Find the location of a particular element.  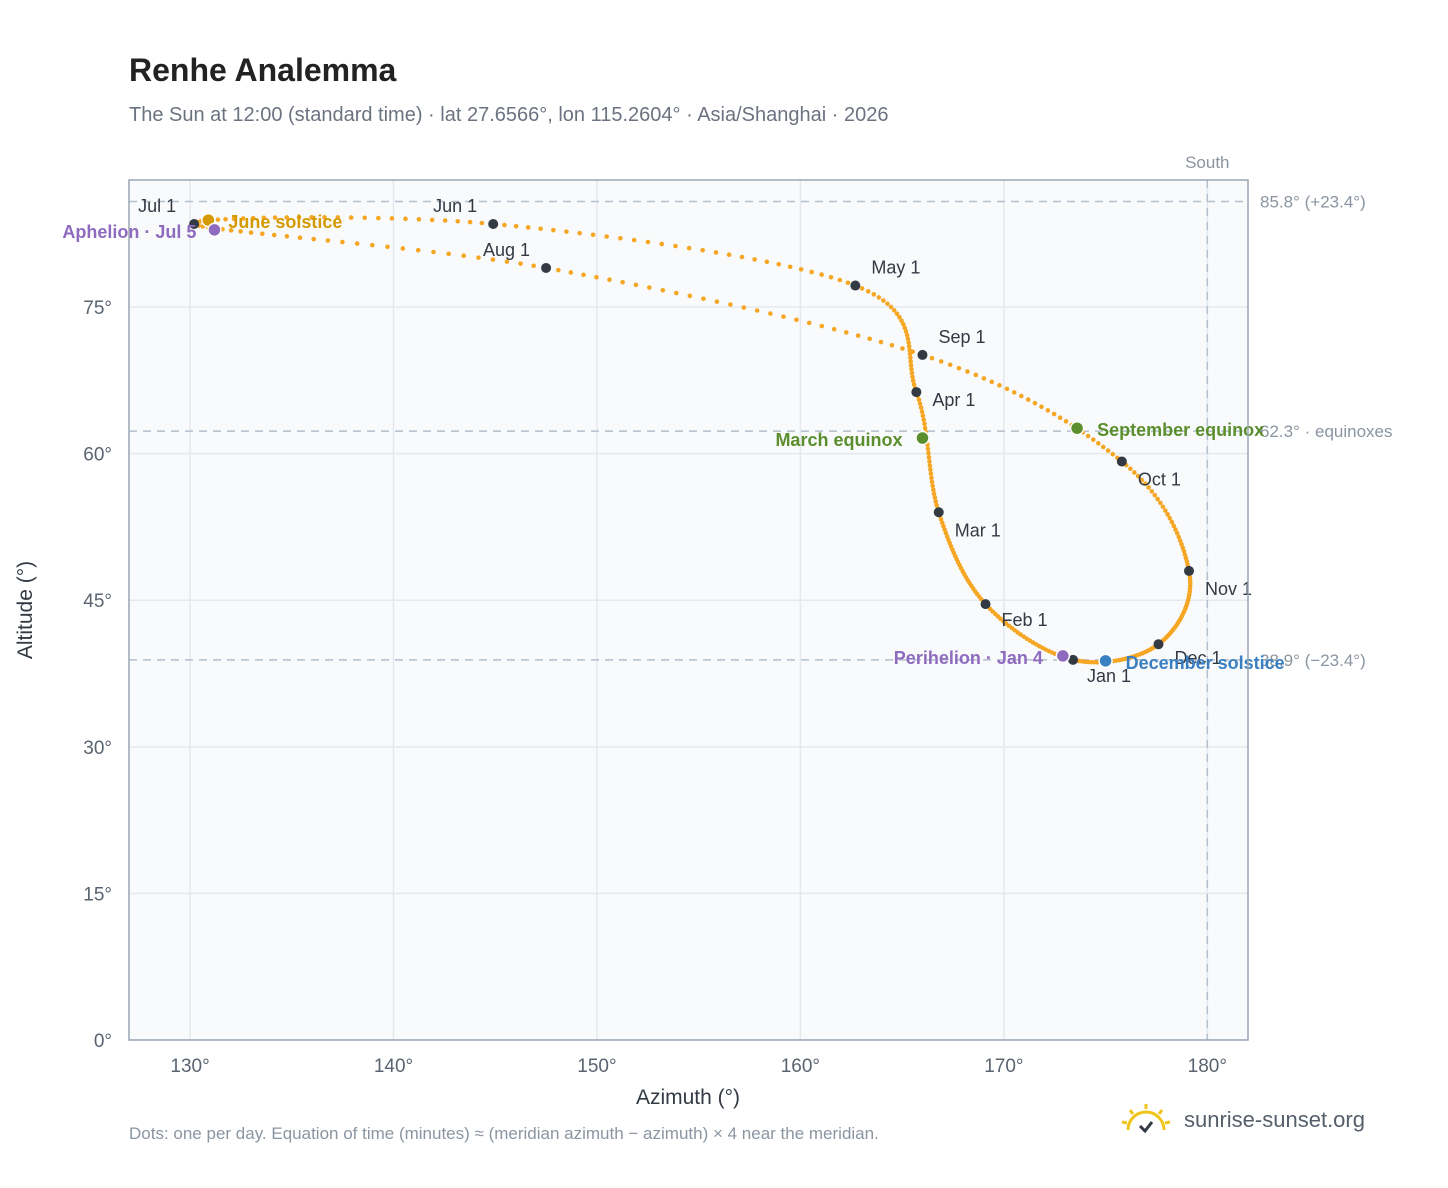

x-tick-label: 130° is located at coordinates (189, 1066).